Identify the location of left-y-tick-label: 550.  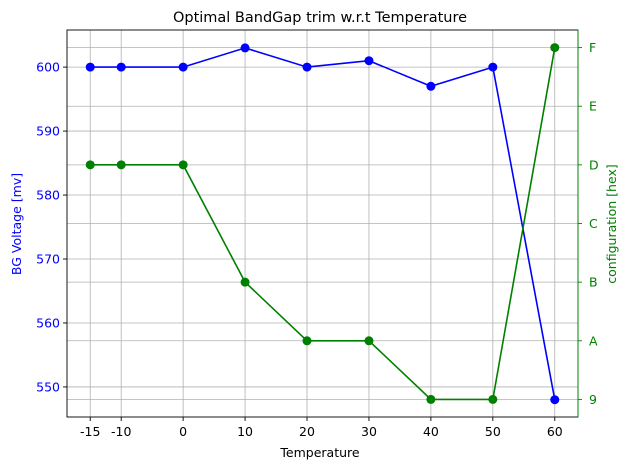
(48, 386).